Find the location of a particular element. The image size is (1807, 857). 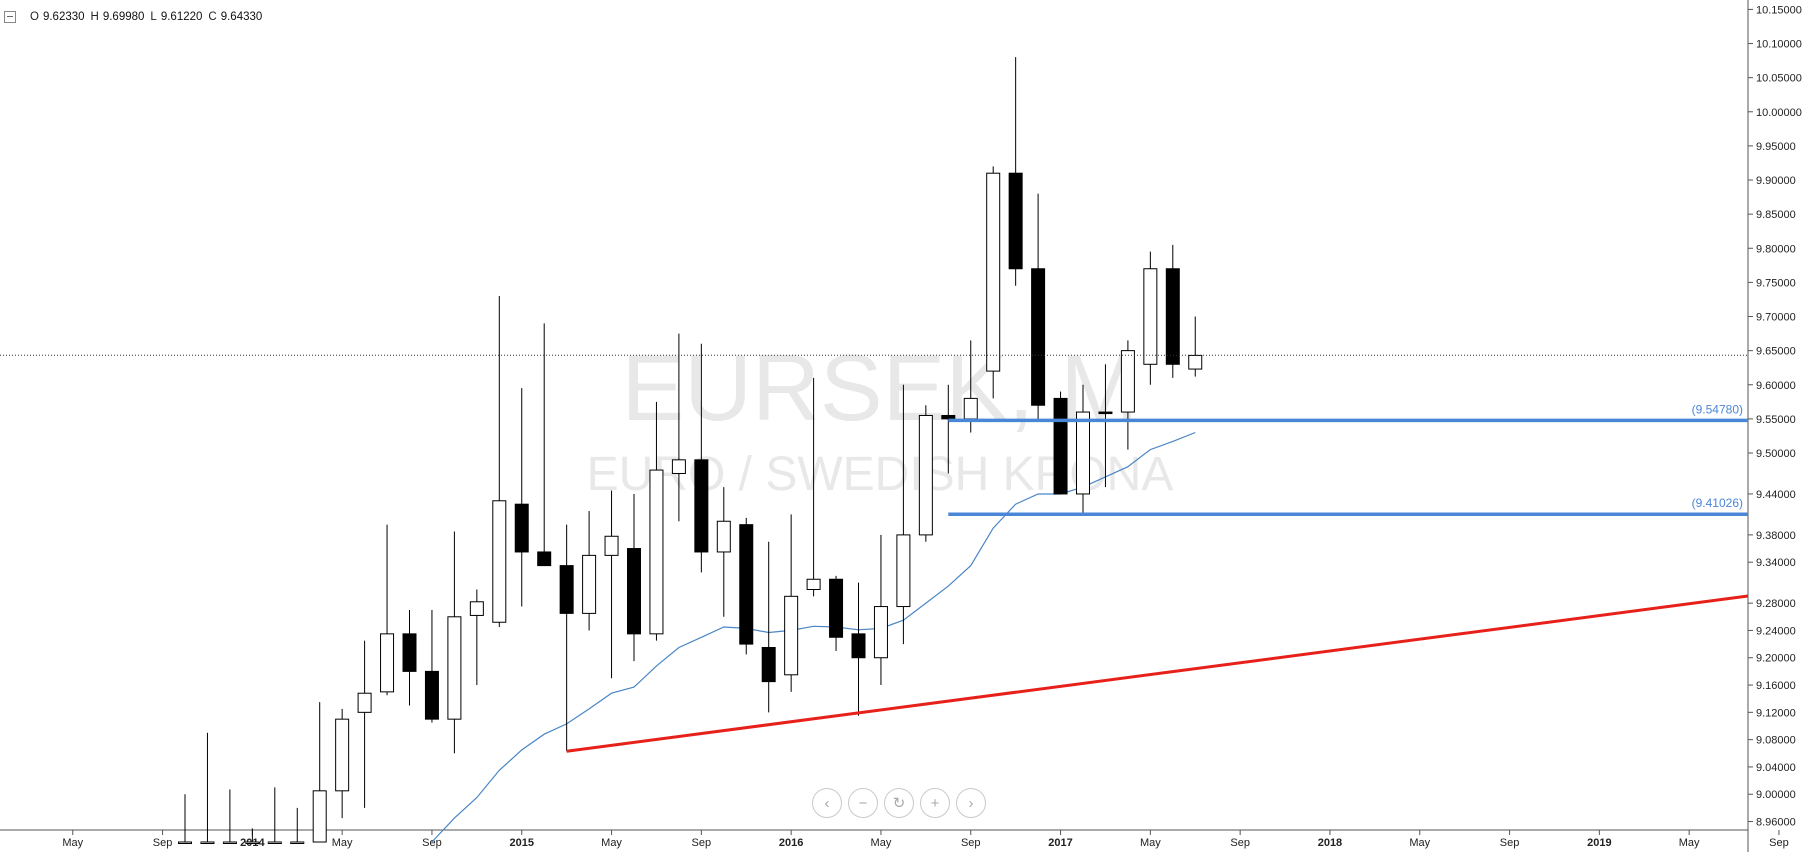

price-tick-label: 9.34000 is located at coordinates (1776, 563).